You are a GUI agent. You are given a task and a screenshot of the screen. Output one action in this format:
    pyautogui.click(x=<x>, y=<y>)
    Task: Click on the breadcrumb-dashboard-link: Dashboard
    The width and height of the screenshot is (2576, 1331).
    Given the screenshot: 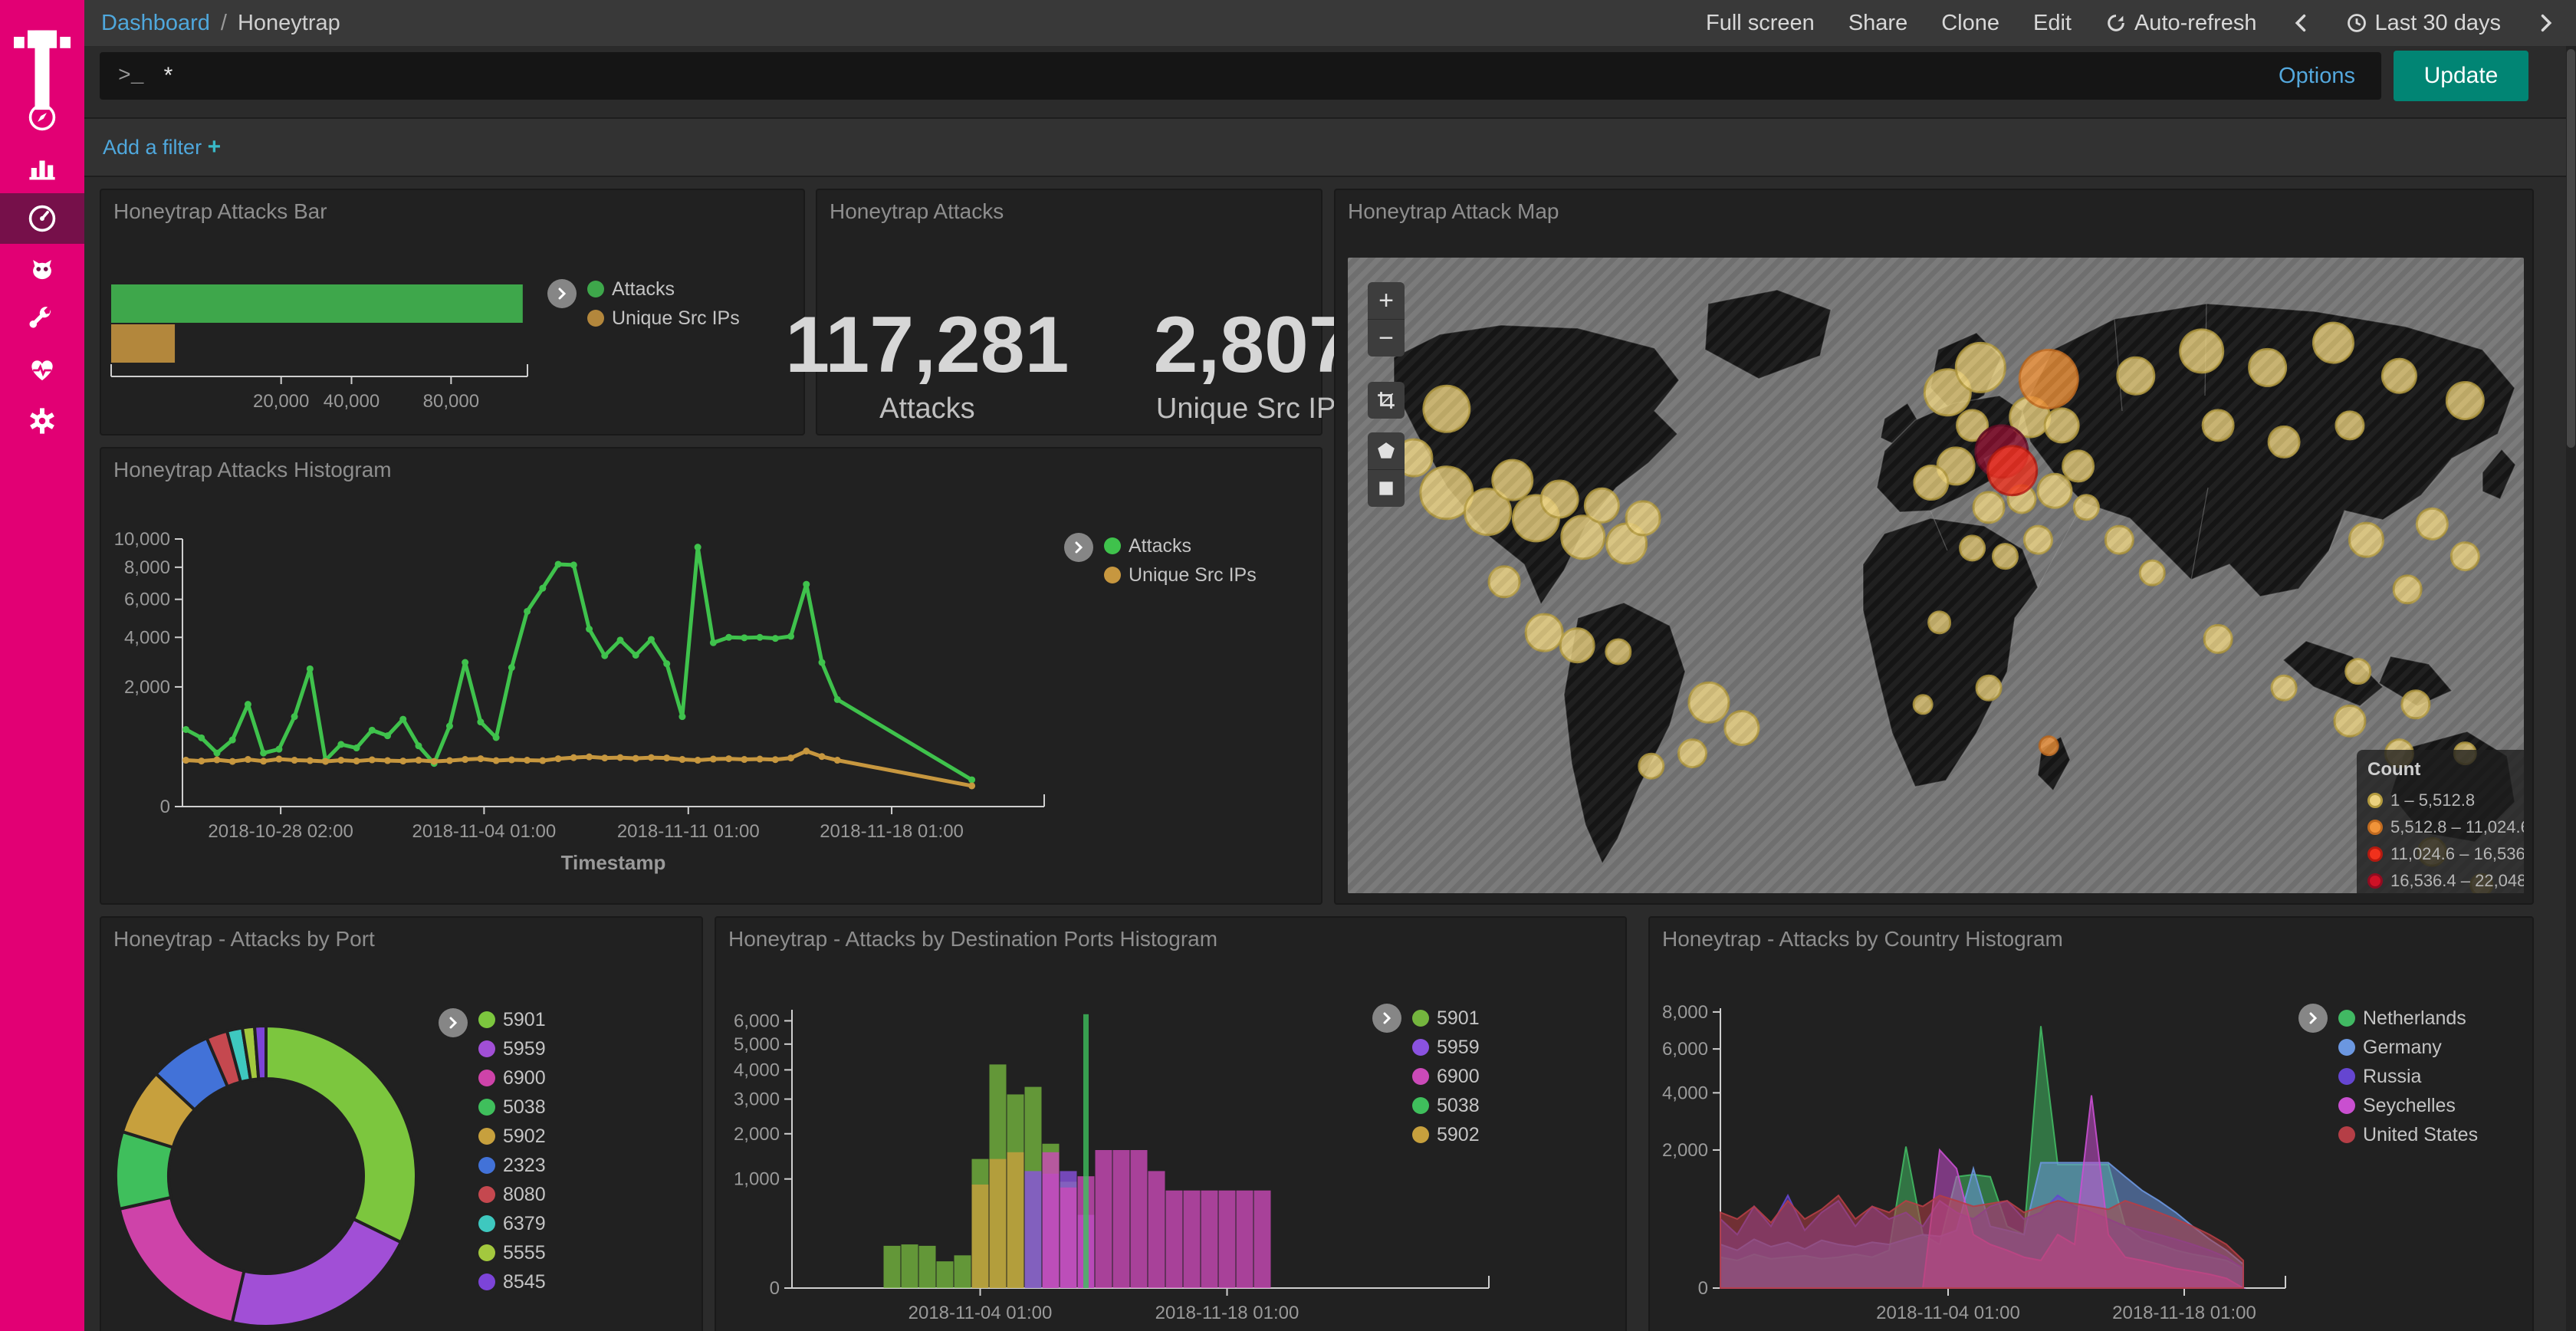 What is the action you would take?
    pyautogui.click(x=156, y=22)
    